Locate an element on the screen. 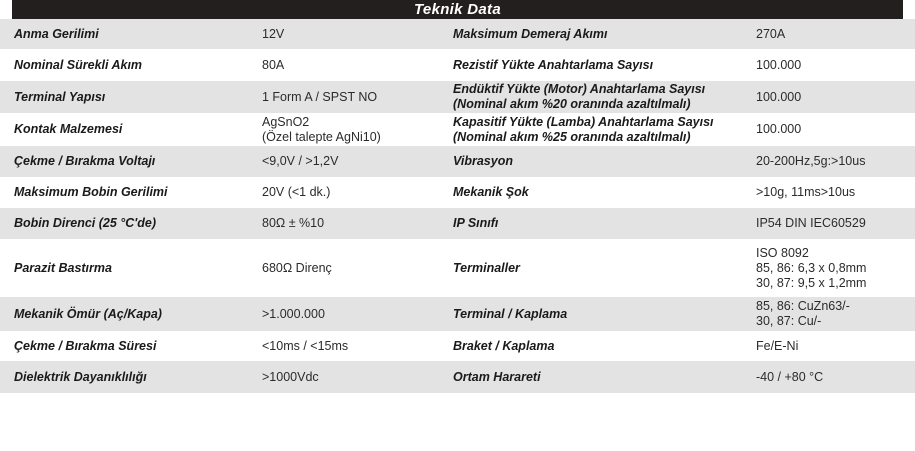 The height and width of the screenshot is (451, 915). spec-value: >1000Vdc is located at coordinates (345, 377).